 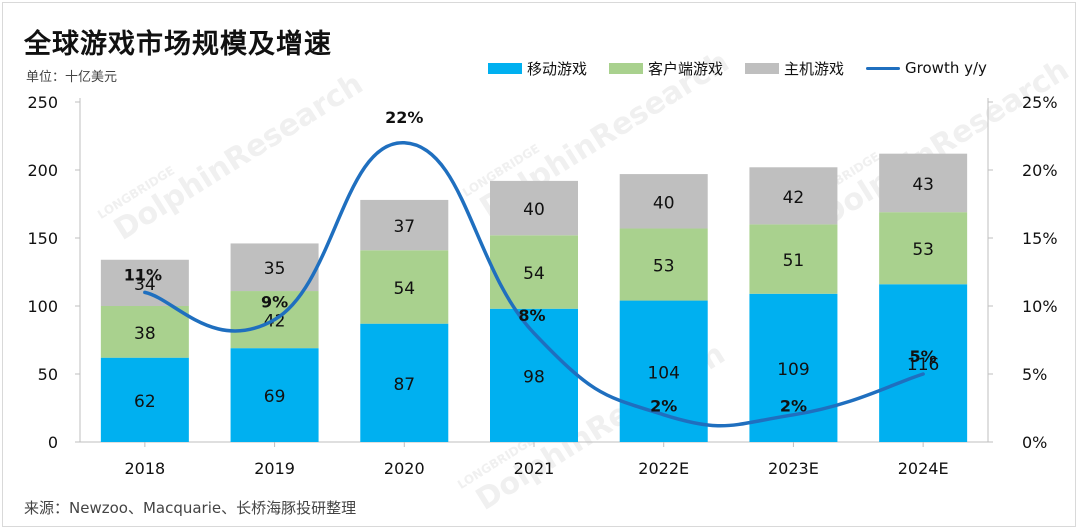 What do you see at coordinates (42, 238) in the screenshot?
I see `y-tick-label: 150` at bounding box center [42, 238].